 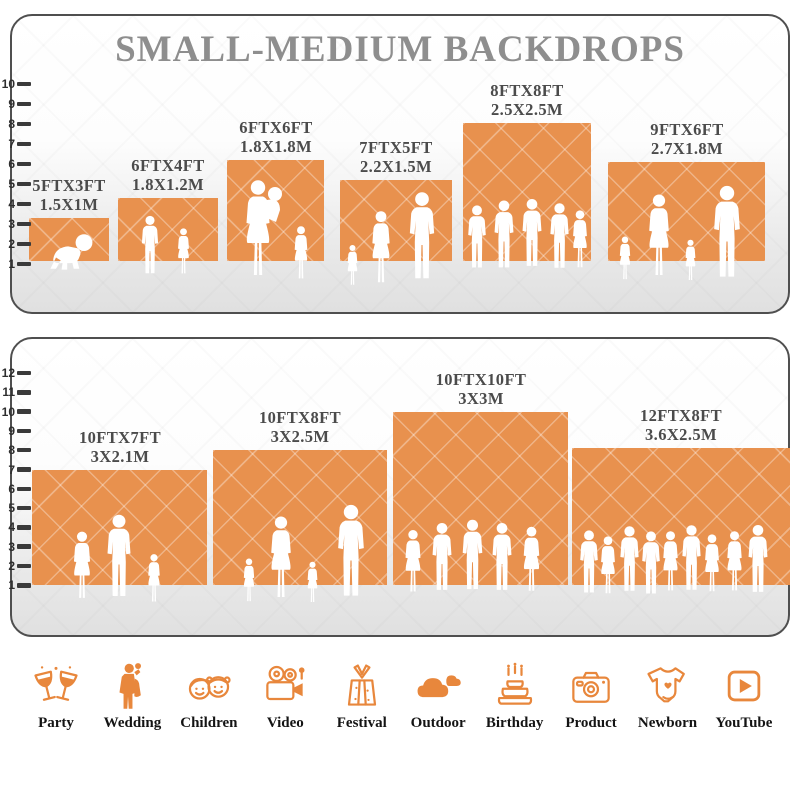 What do you see at coordinates (130, 686) in the screenshot?
I see `wedding-couple-icon` at bounding box center [130, 686].